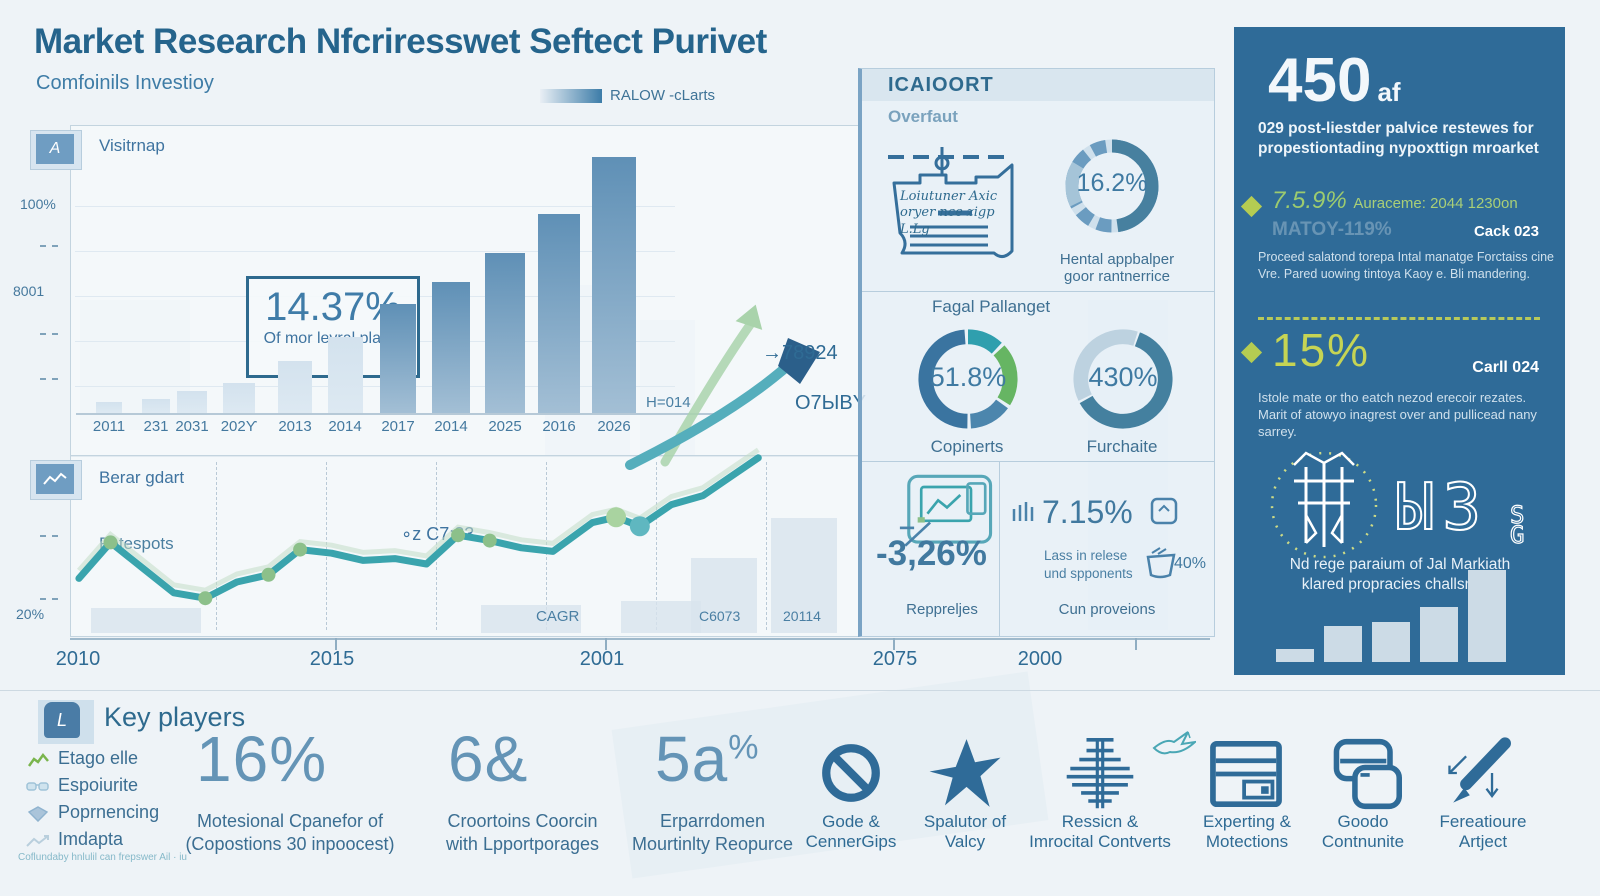  What do you see at coordinates (398, 426) in the screenshot?
I see `bar-x-label: 2017` at bounding box center [398, 426].